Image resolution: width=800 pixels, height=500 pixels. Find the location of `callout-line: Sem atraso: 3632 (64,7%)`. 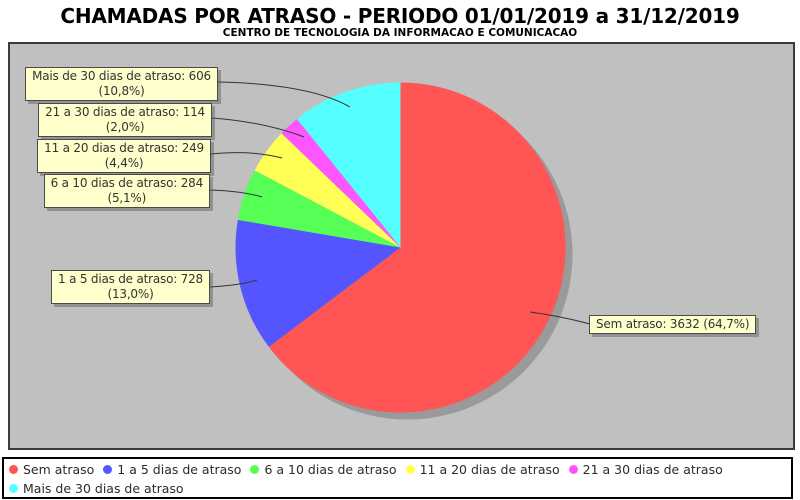

callout-line: Sem atraso: 3632 (64,7%) is located at coordinates (673, 324).